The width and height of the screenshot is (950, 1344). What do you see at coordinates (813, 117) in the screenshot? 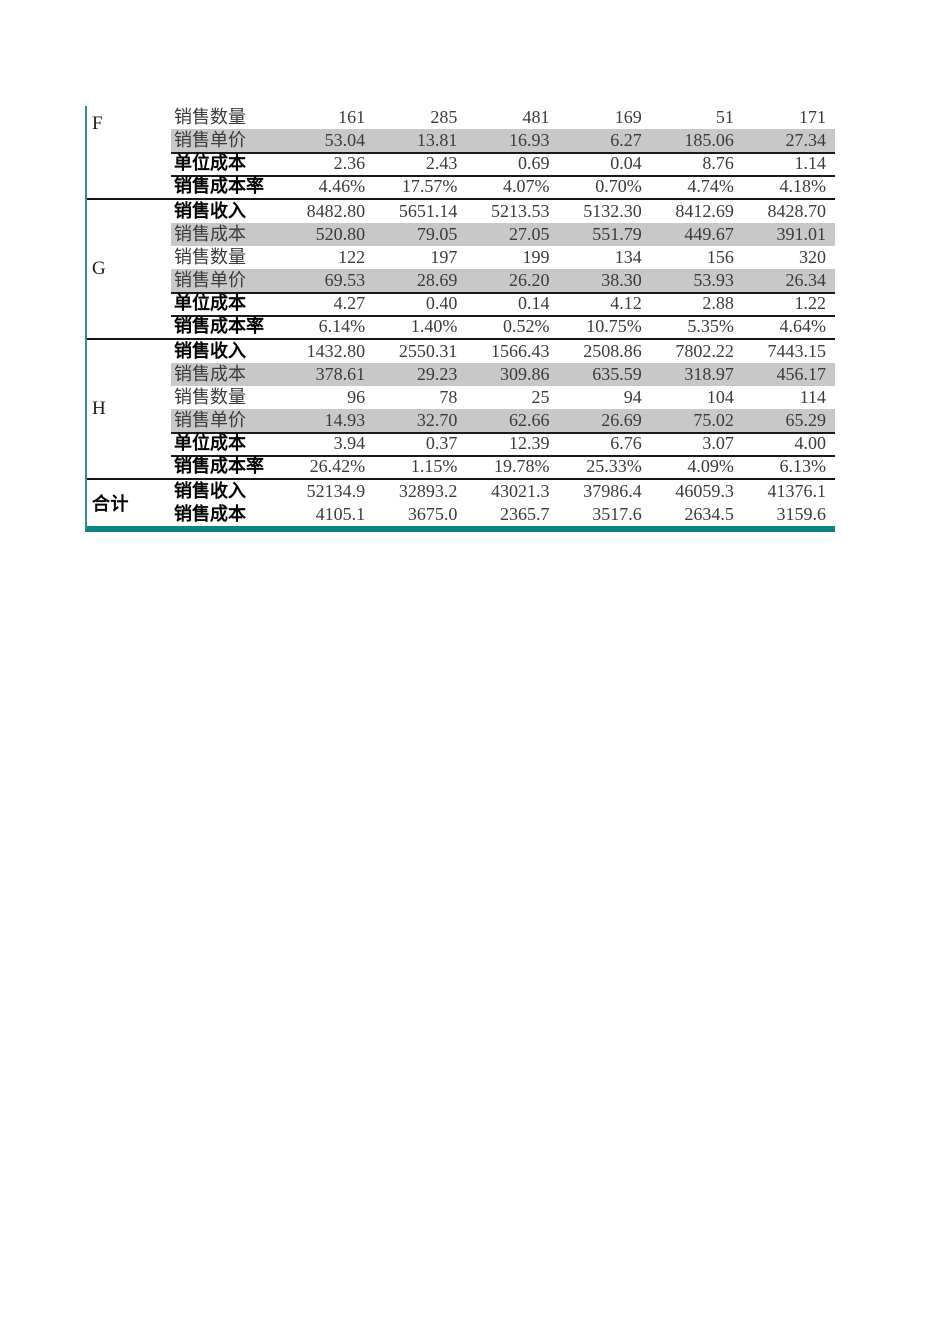
I see `value-cell: 171` at bounding box center [813, 117].